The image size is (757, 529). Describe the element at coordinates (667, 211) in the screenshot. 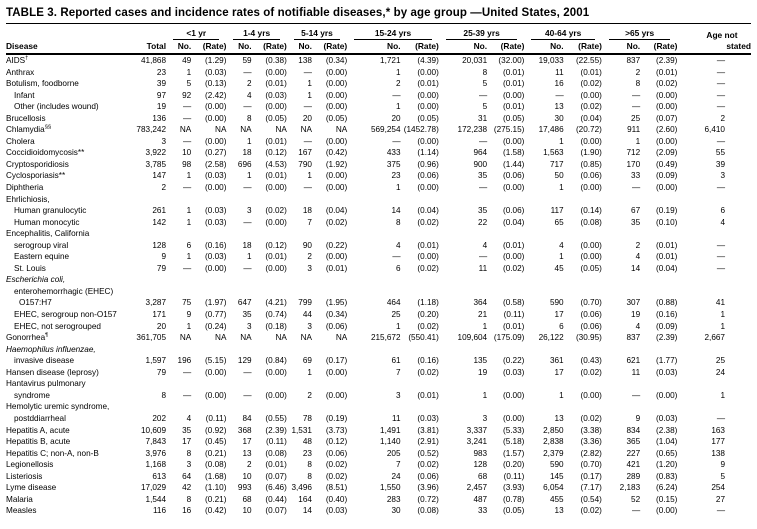

I see `value-cell: (0.19)` at that location.